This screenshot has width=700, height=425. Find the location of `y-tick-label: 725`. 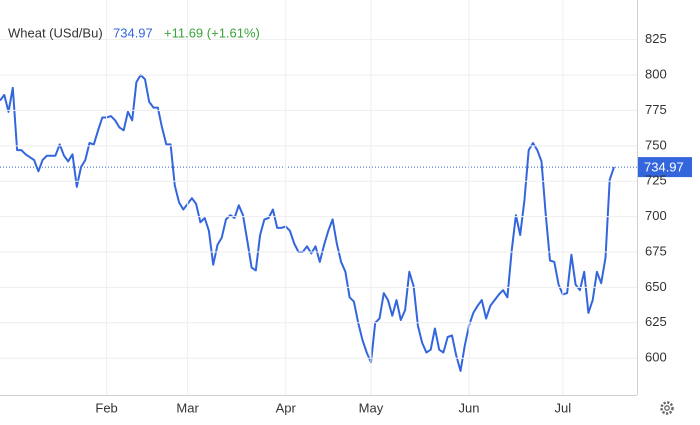

y-tick-label: 725 is located at coordinates (656, 180).